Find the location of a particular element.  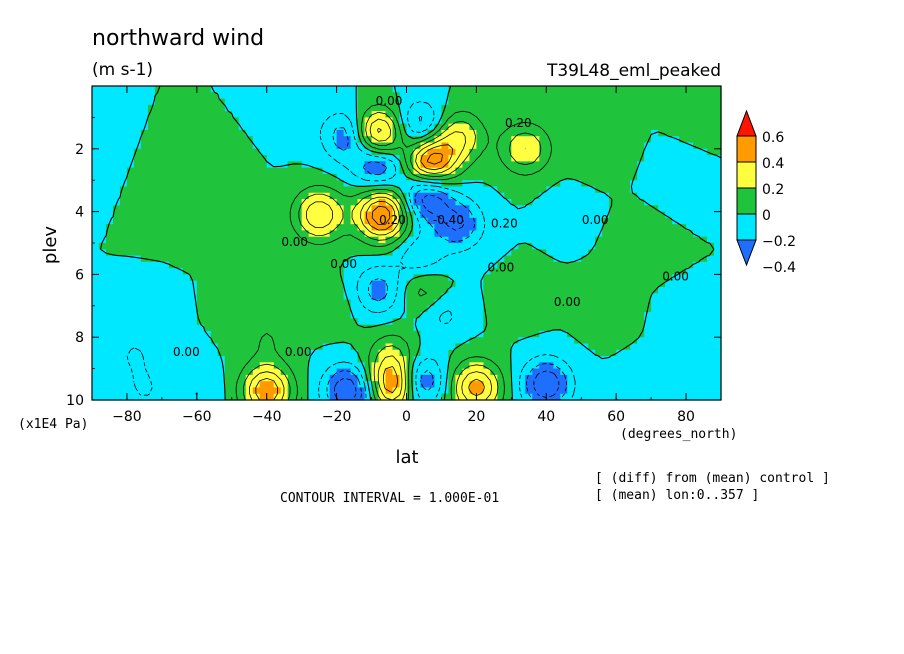

contour-line is located at coordinates (447, 297).